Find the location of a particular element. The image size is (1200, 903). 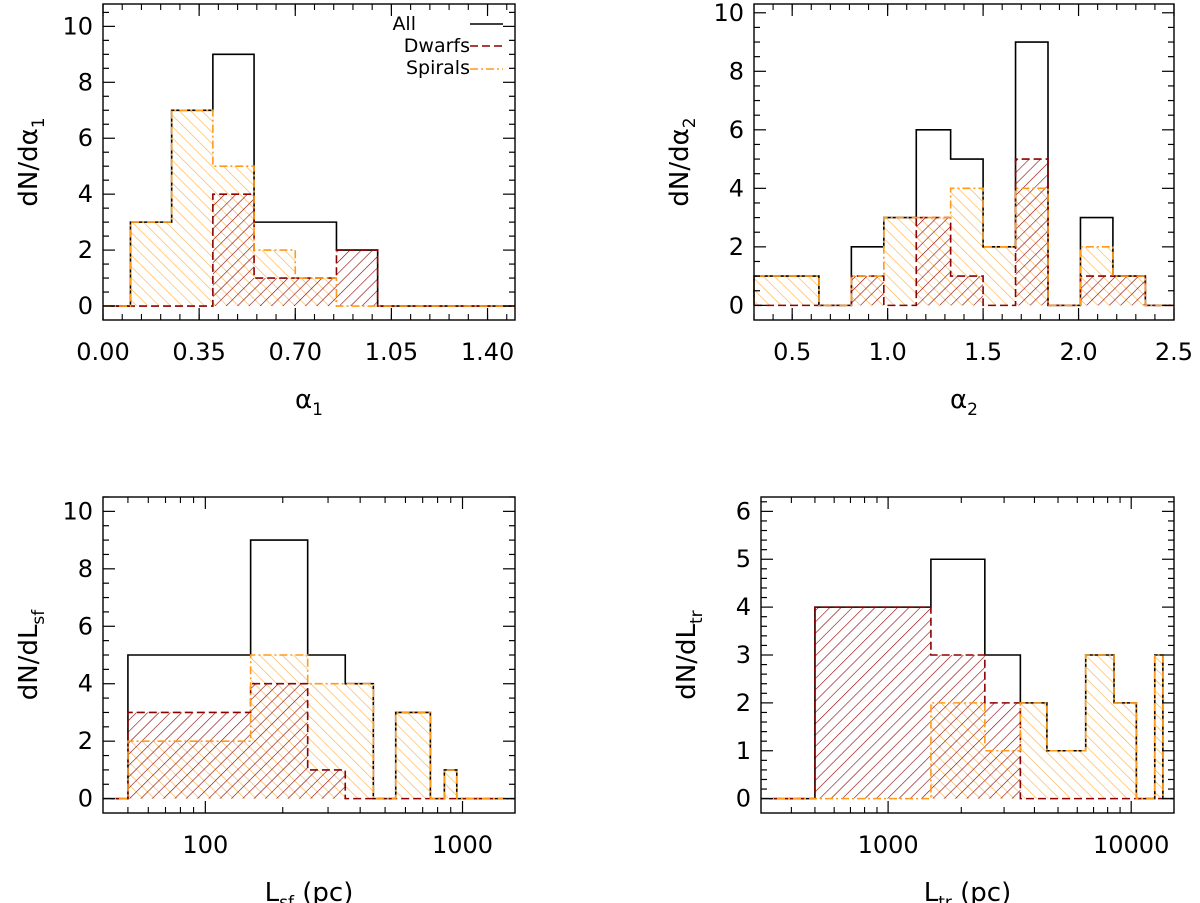

y-axis-title: dN/dLsf is located at coordinates (31, 655).